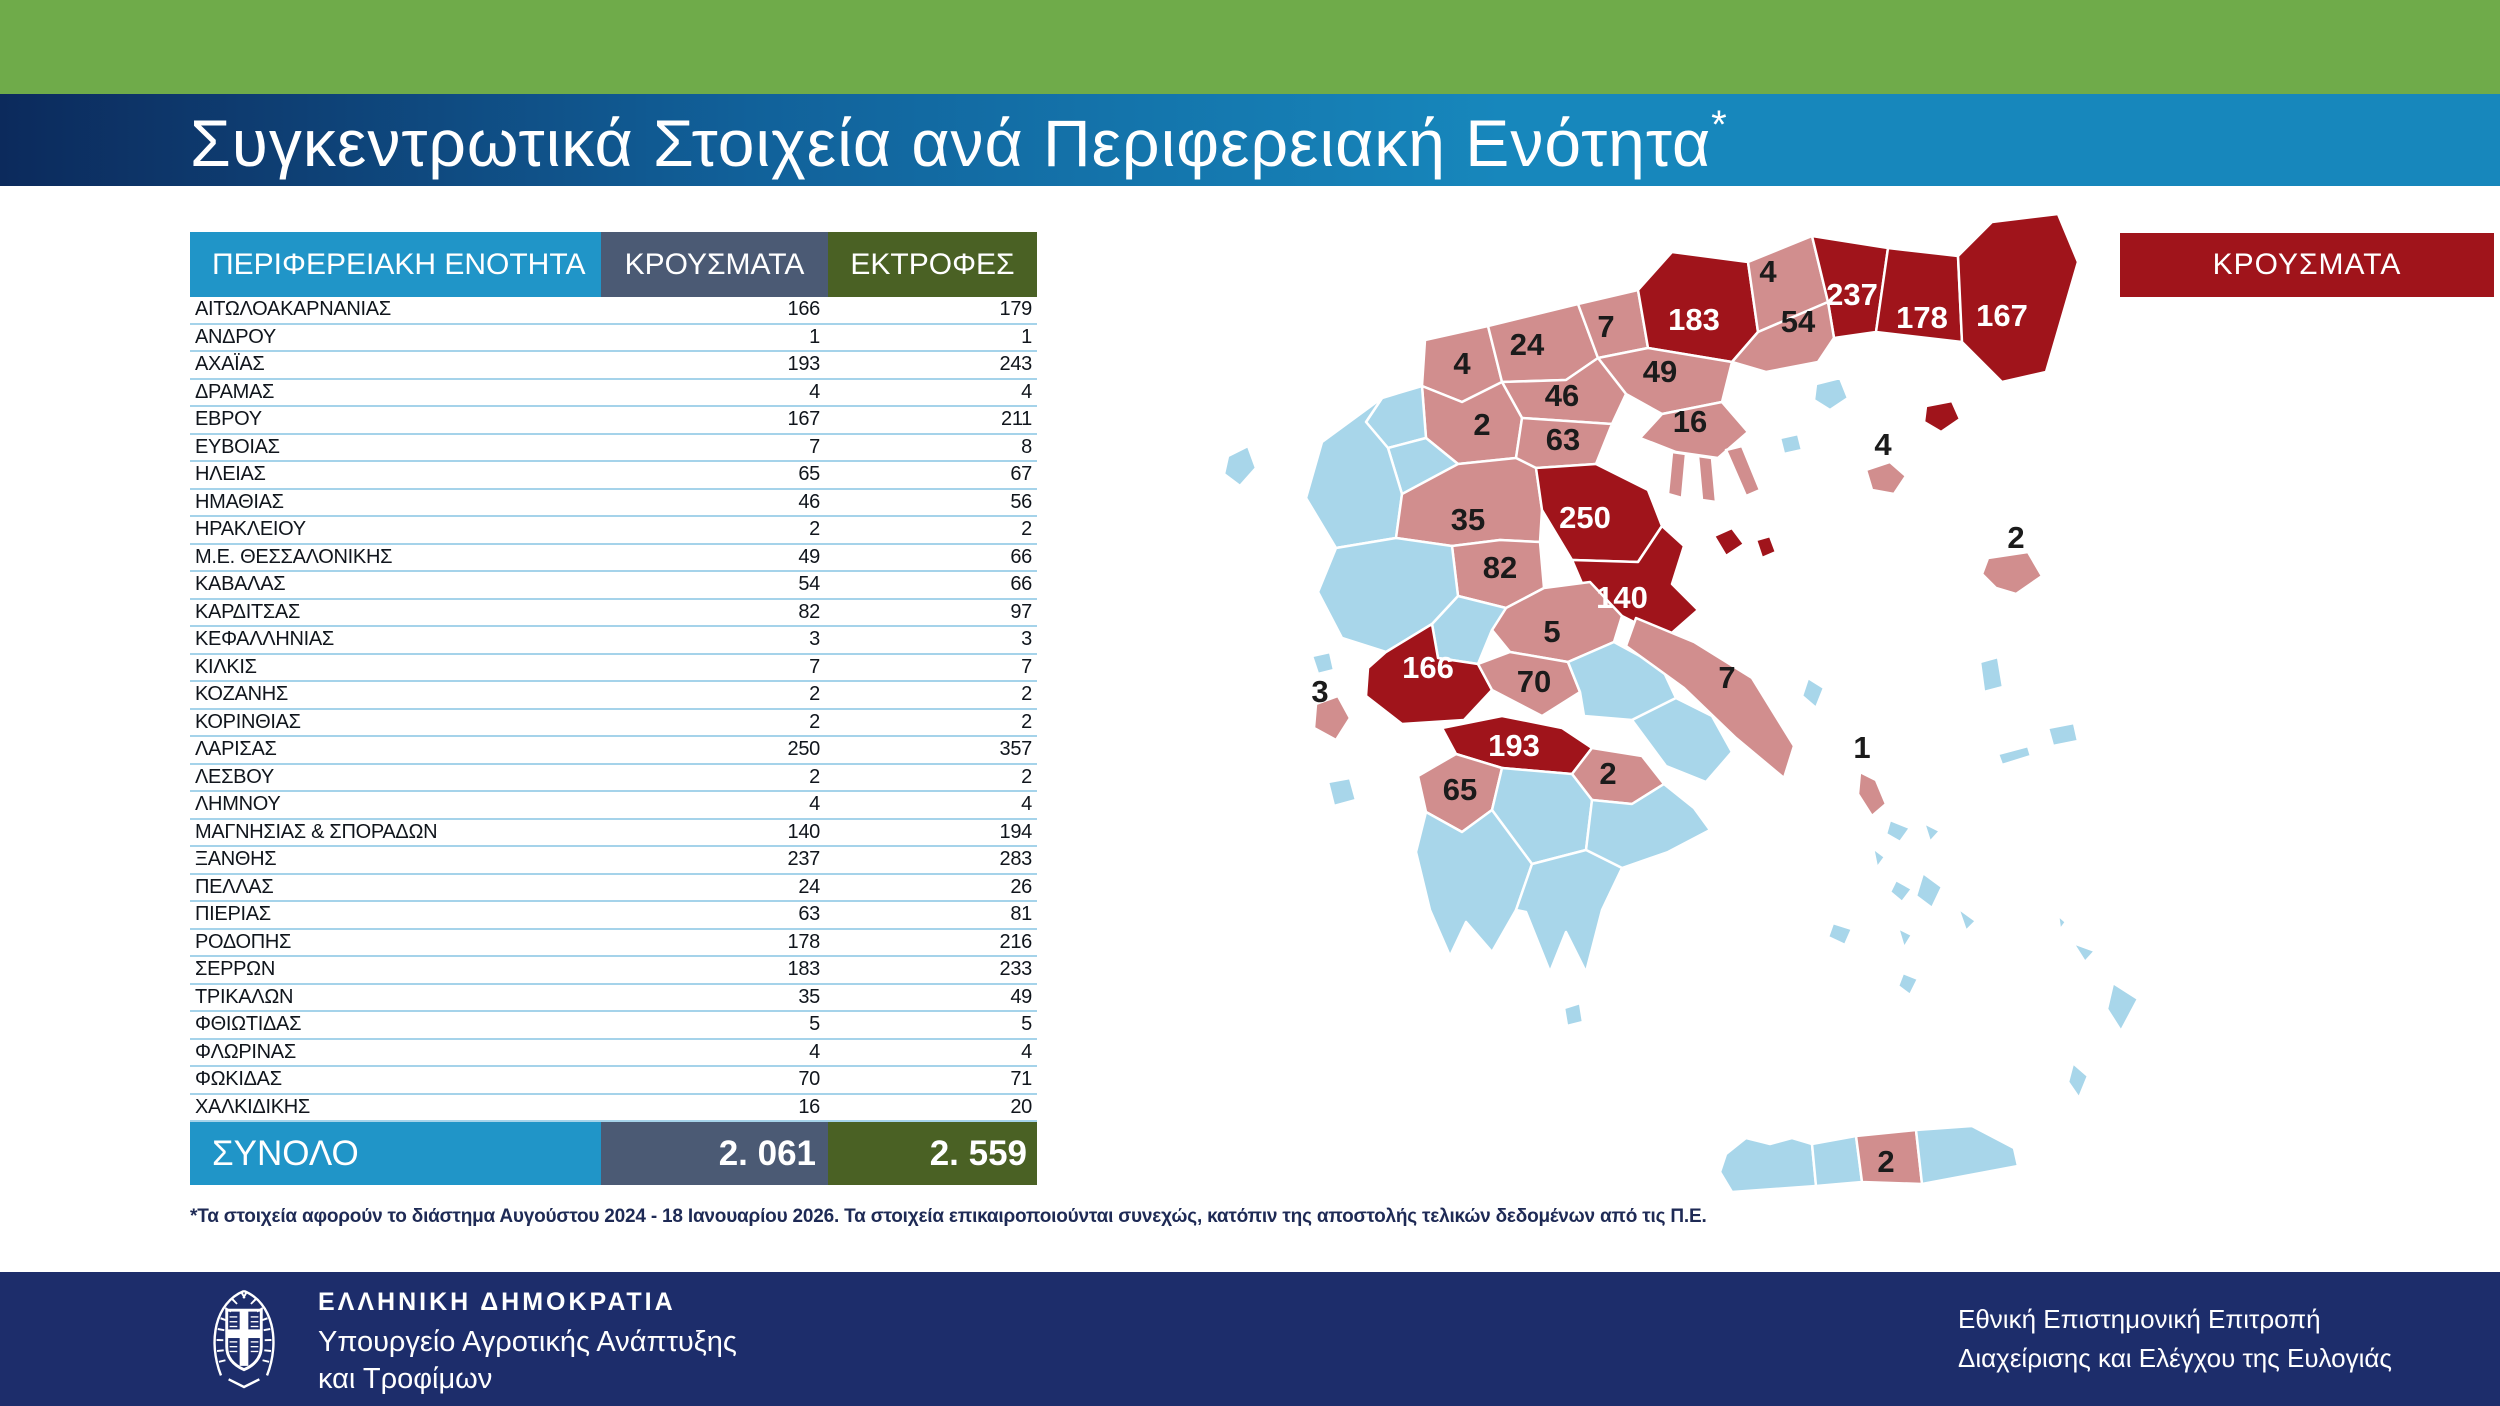 The height and width of the screenshot is (1406, 2500). What do you see at coordinates (1323, 663) in the screenshot?
I see `island-lefkada` at bounding box center [1323, 663].